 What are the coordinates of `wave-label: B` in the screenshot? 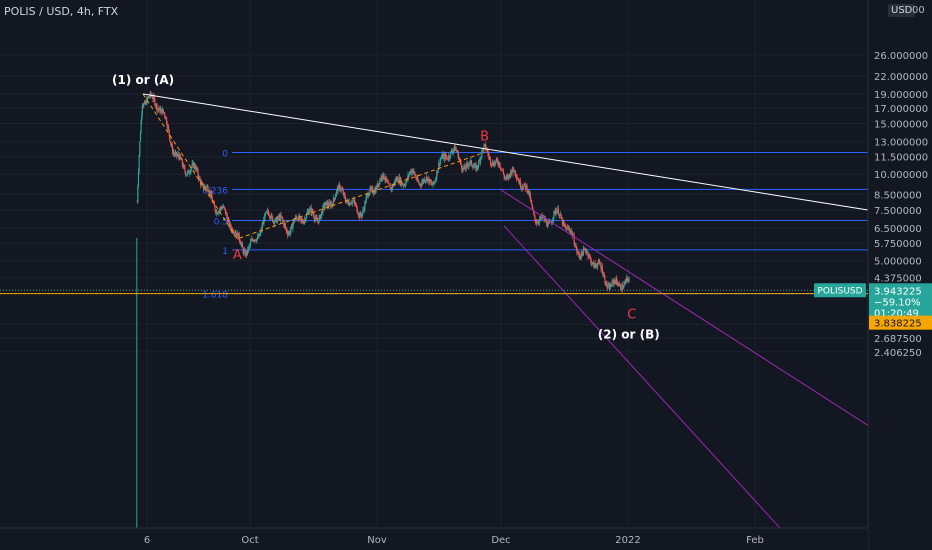 It's located at (484, 136).